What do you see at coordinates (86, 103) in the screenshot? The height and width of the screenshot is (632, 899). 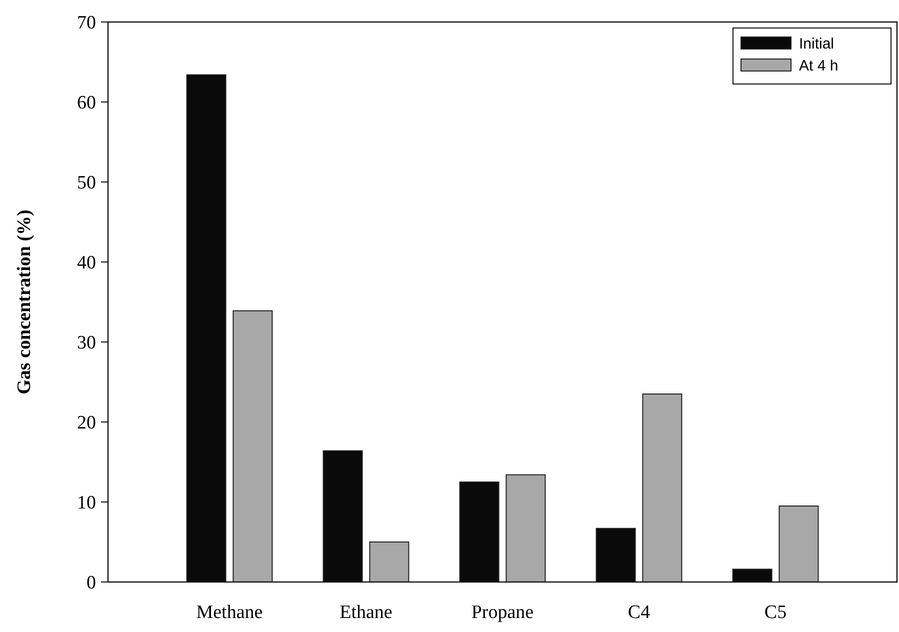 I see `y-tick-label: 60` at bounding box center [86, 103].